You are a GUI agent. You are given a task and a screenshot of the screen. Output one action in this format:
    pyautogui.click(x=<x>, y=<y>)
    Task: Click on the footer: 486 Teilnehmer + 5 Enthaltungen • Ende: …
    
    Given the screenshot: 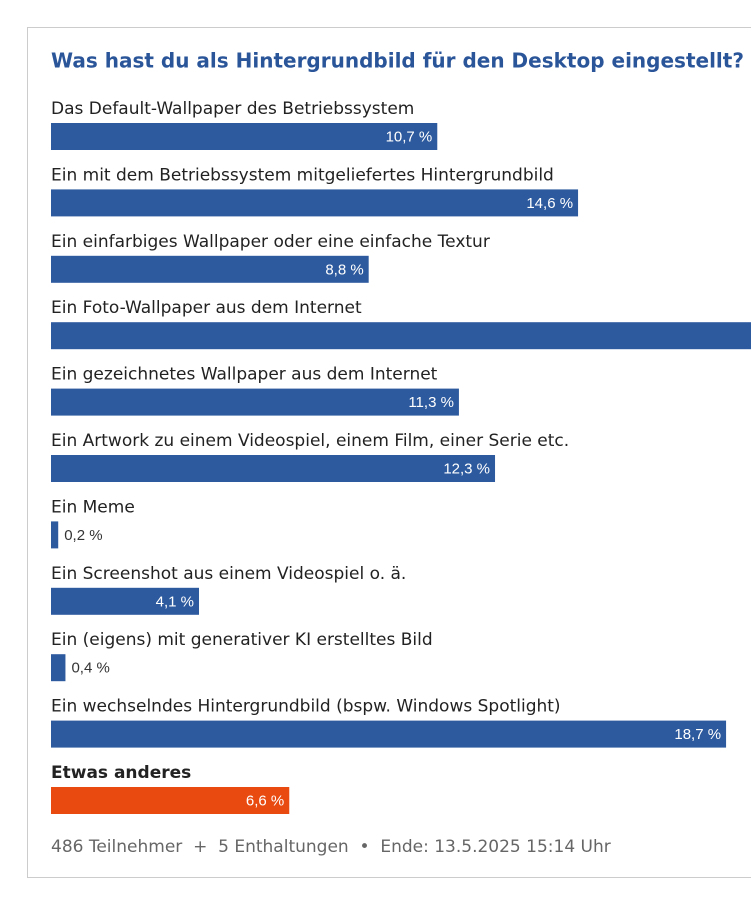 What is the action you would take?
    pyautogui.click(x=331, y=847)
    